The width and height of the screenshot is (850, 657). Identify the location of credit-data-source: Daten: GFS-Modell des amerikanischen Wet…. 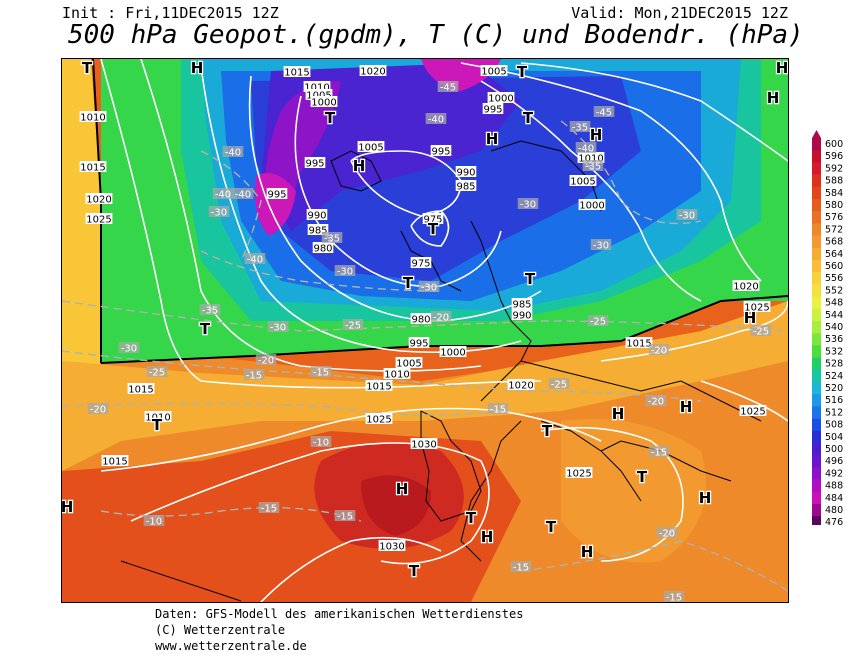
(339, 614).